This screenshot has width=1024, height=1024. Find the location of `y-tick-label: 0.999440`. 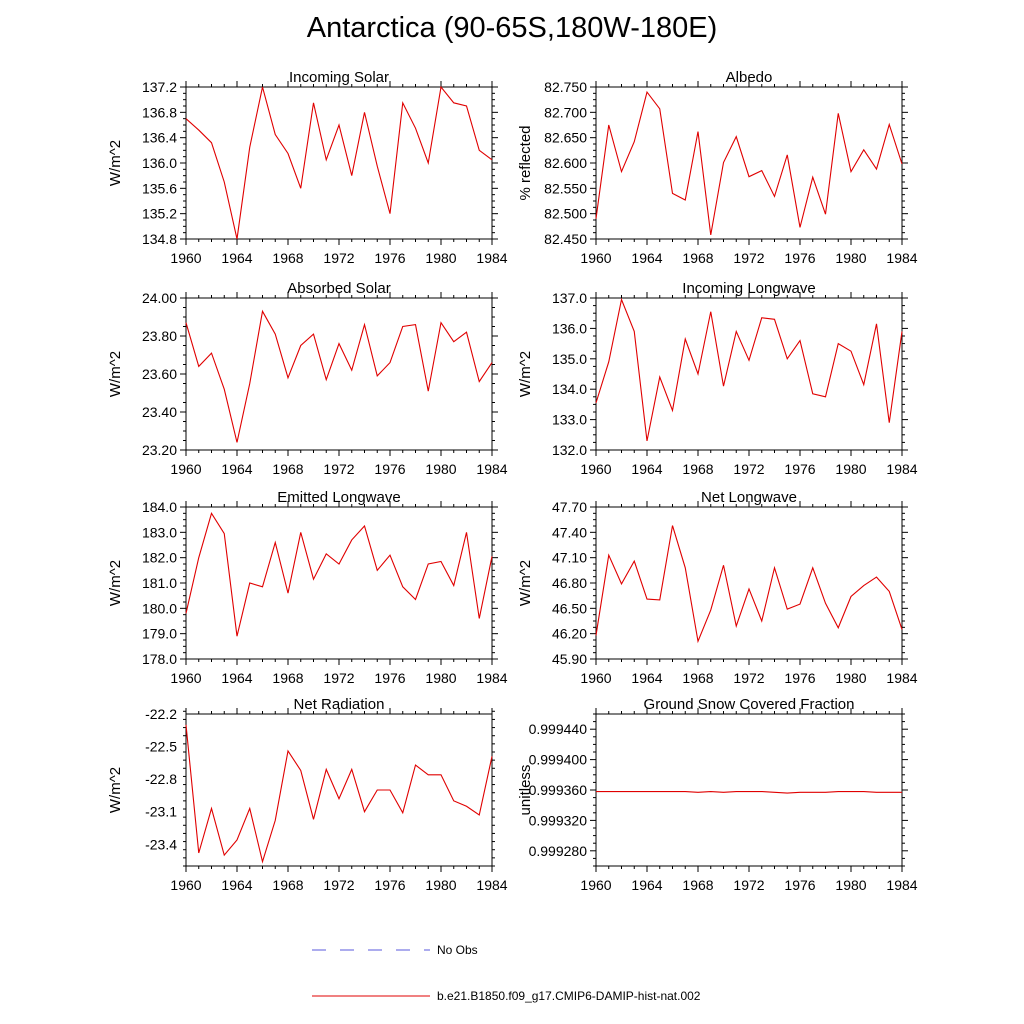

y-tick-label: 0.999440 is located at coordinates (558, 729).